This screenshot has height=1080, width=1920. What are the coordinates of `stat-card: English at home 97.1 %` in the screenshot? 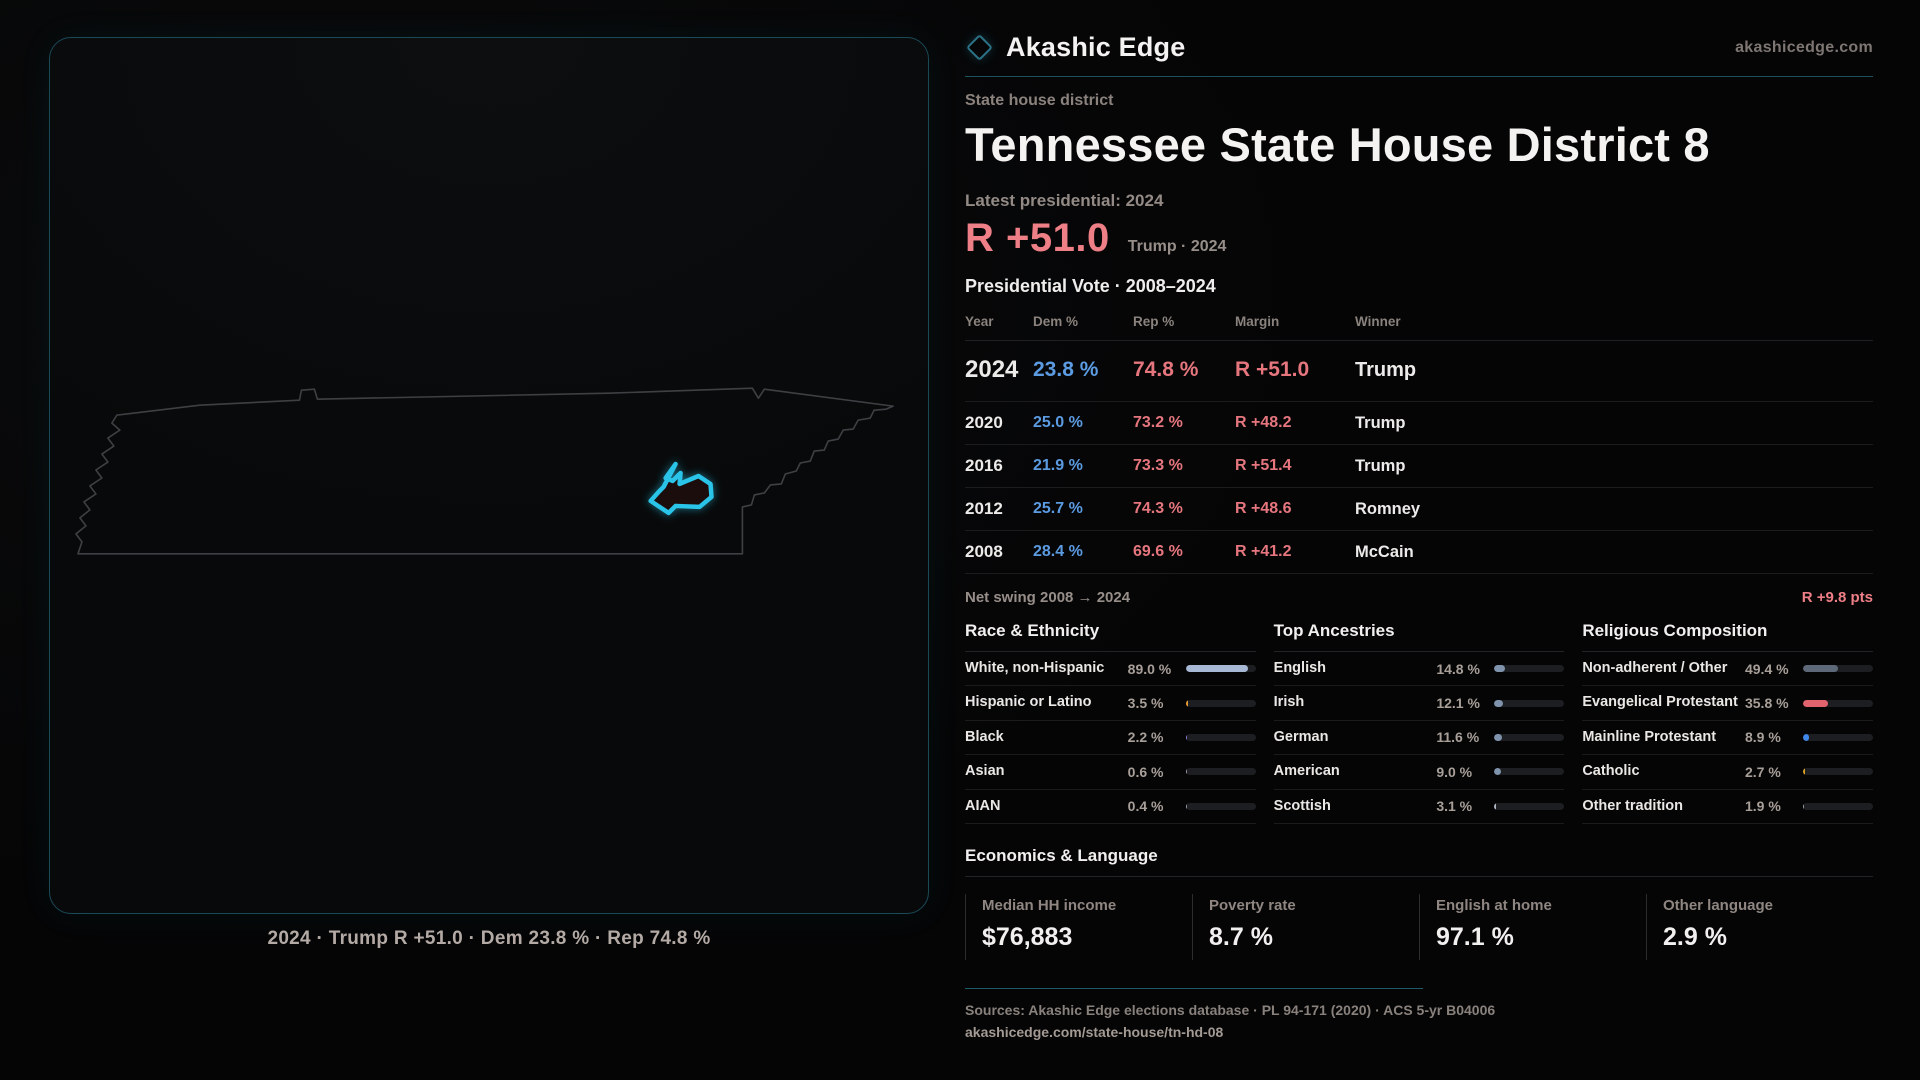 It's located at (1532, 926).